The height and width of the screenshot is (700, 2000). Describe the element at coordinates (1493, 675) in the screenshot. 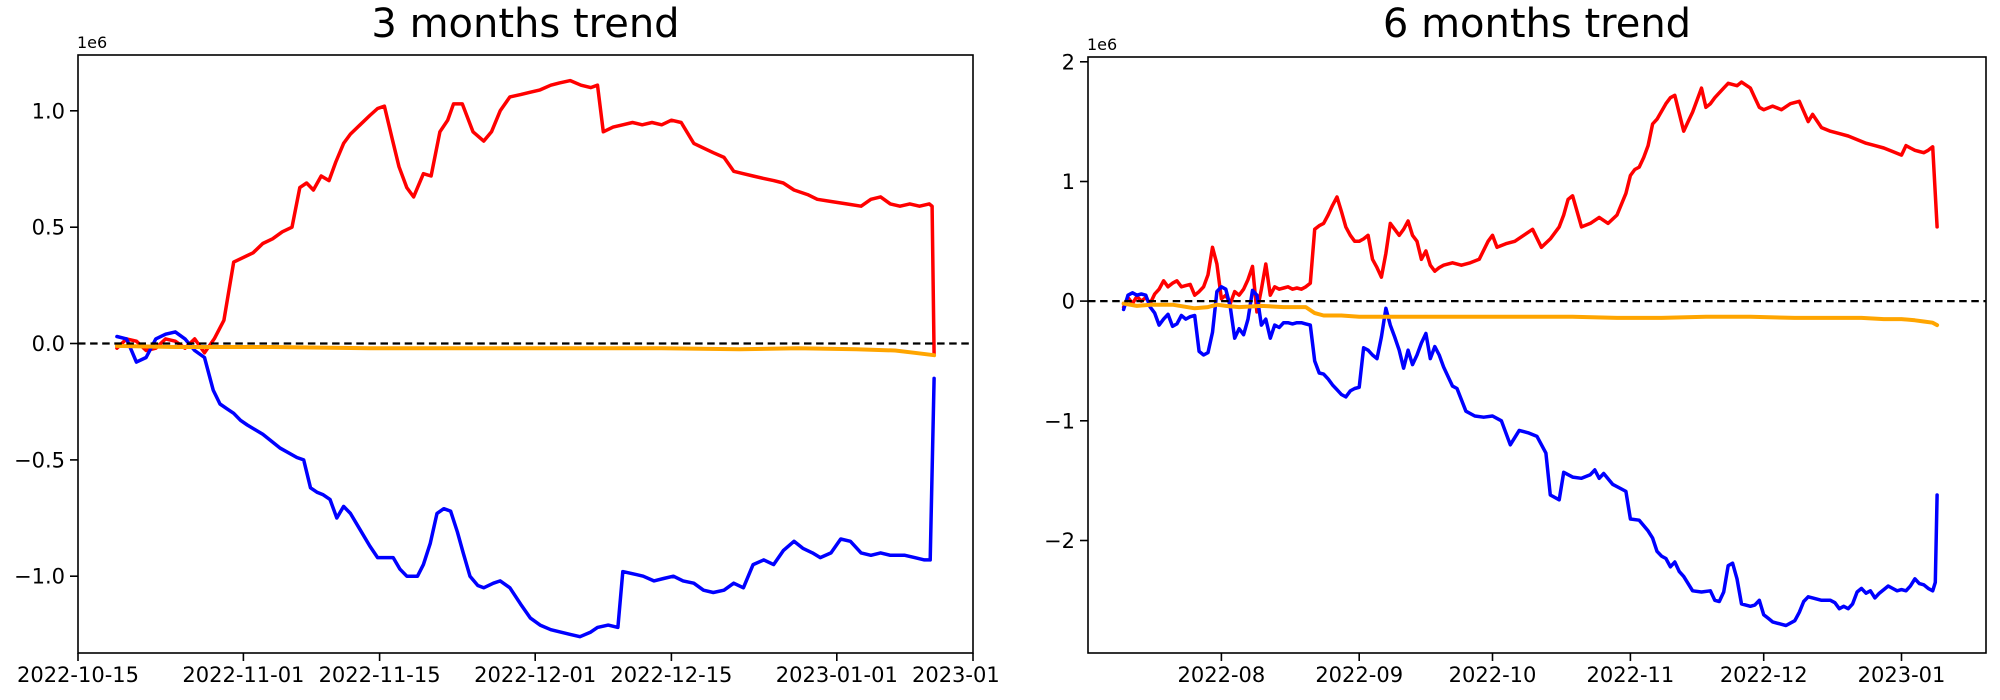

I see `x-tick-label: 2022-10` at that location.